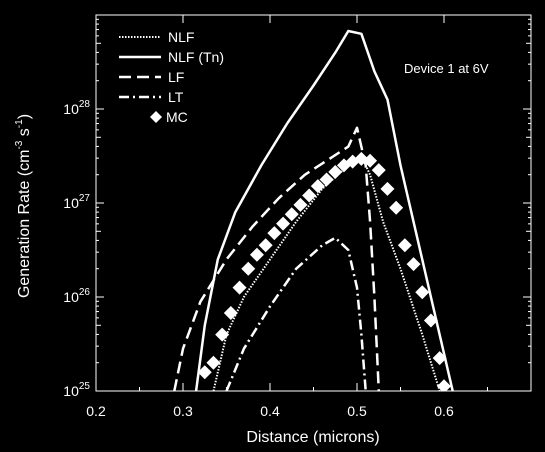  What do you see at coordinates (24, 134) in the screenshot?
I see `y-axis-label-mid: s` at bounding box center [24, 134].